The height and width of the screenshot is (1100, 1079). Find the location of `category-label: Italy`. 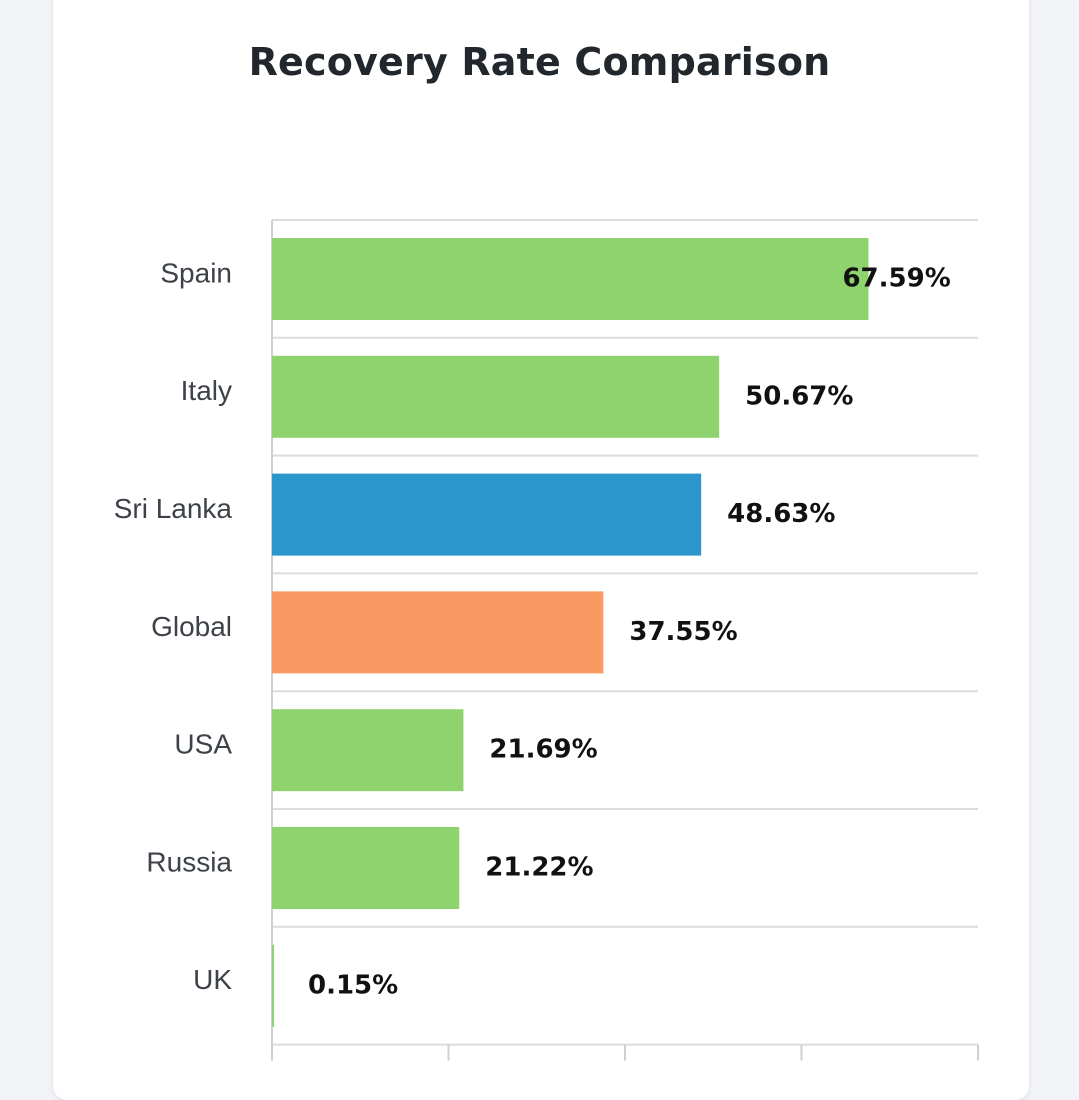

category-label: Italy is located at coordinates (206, 390).